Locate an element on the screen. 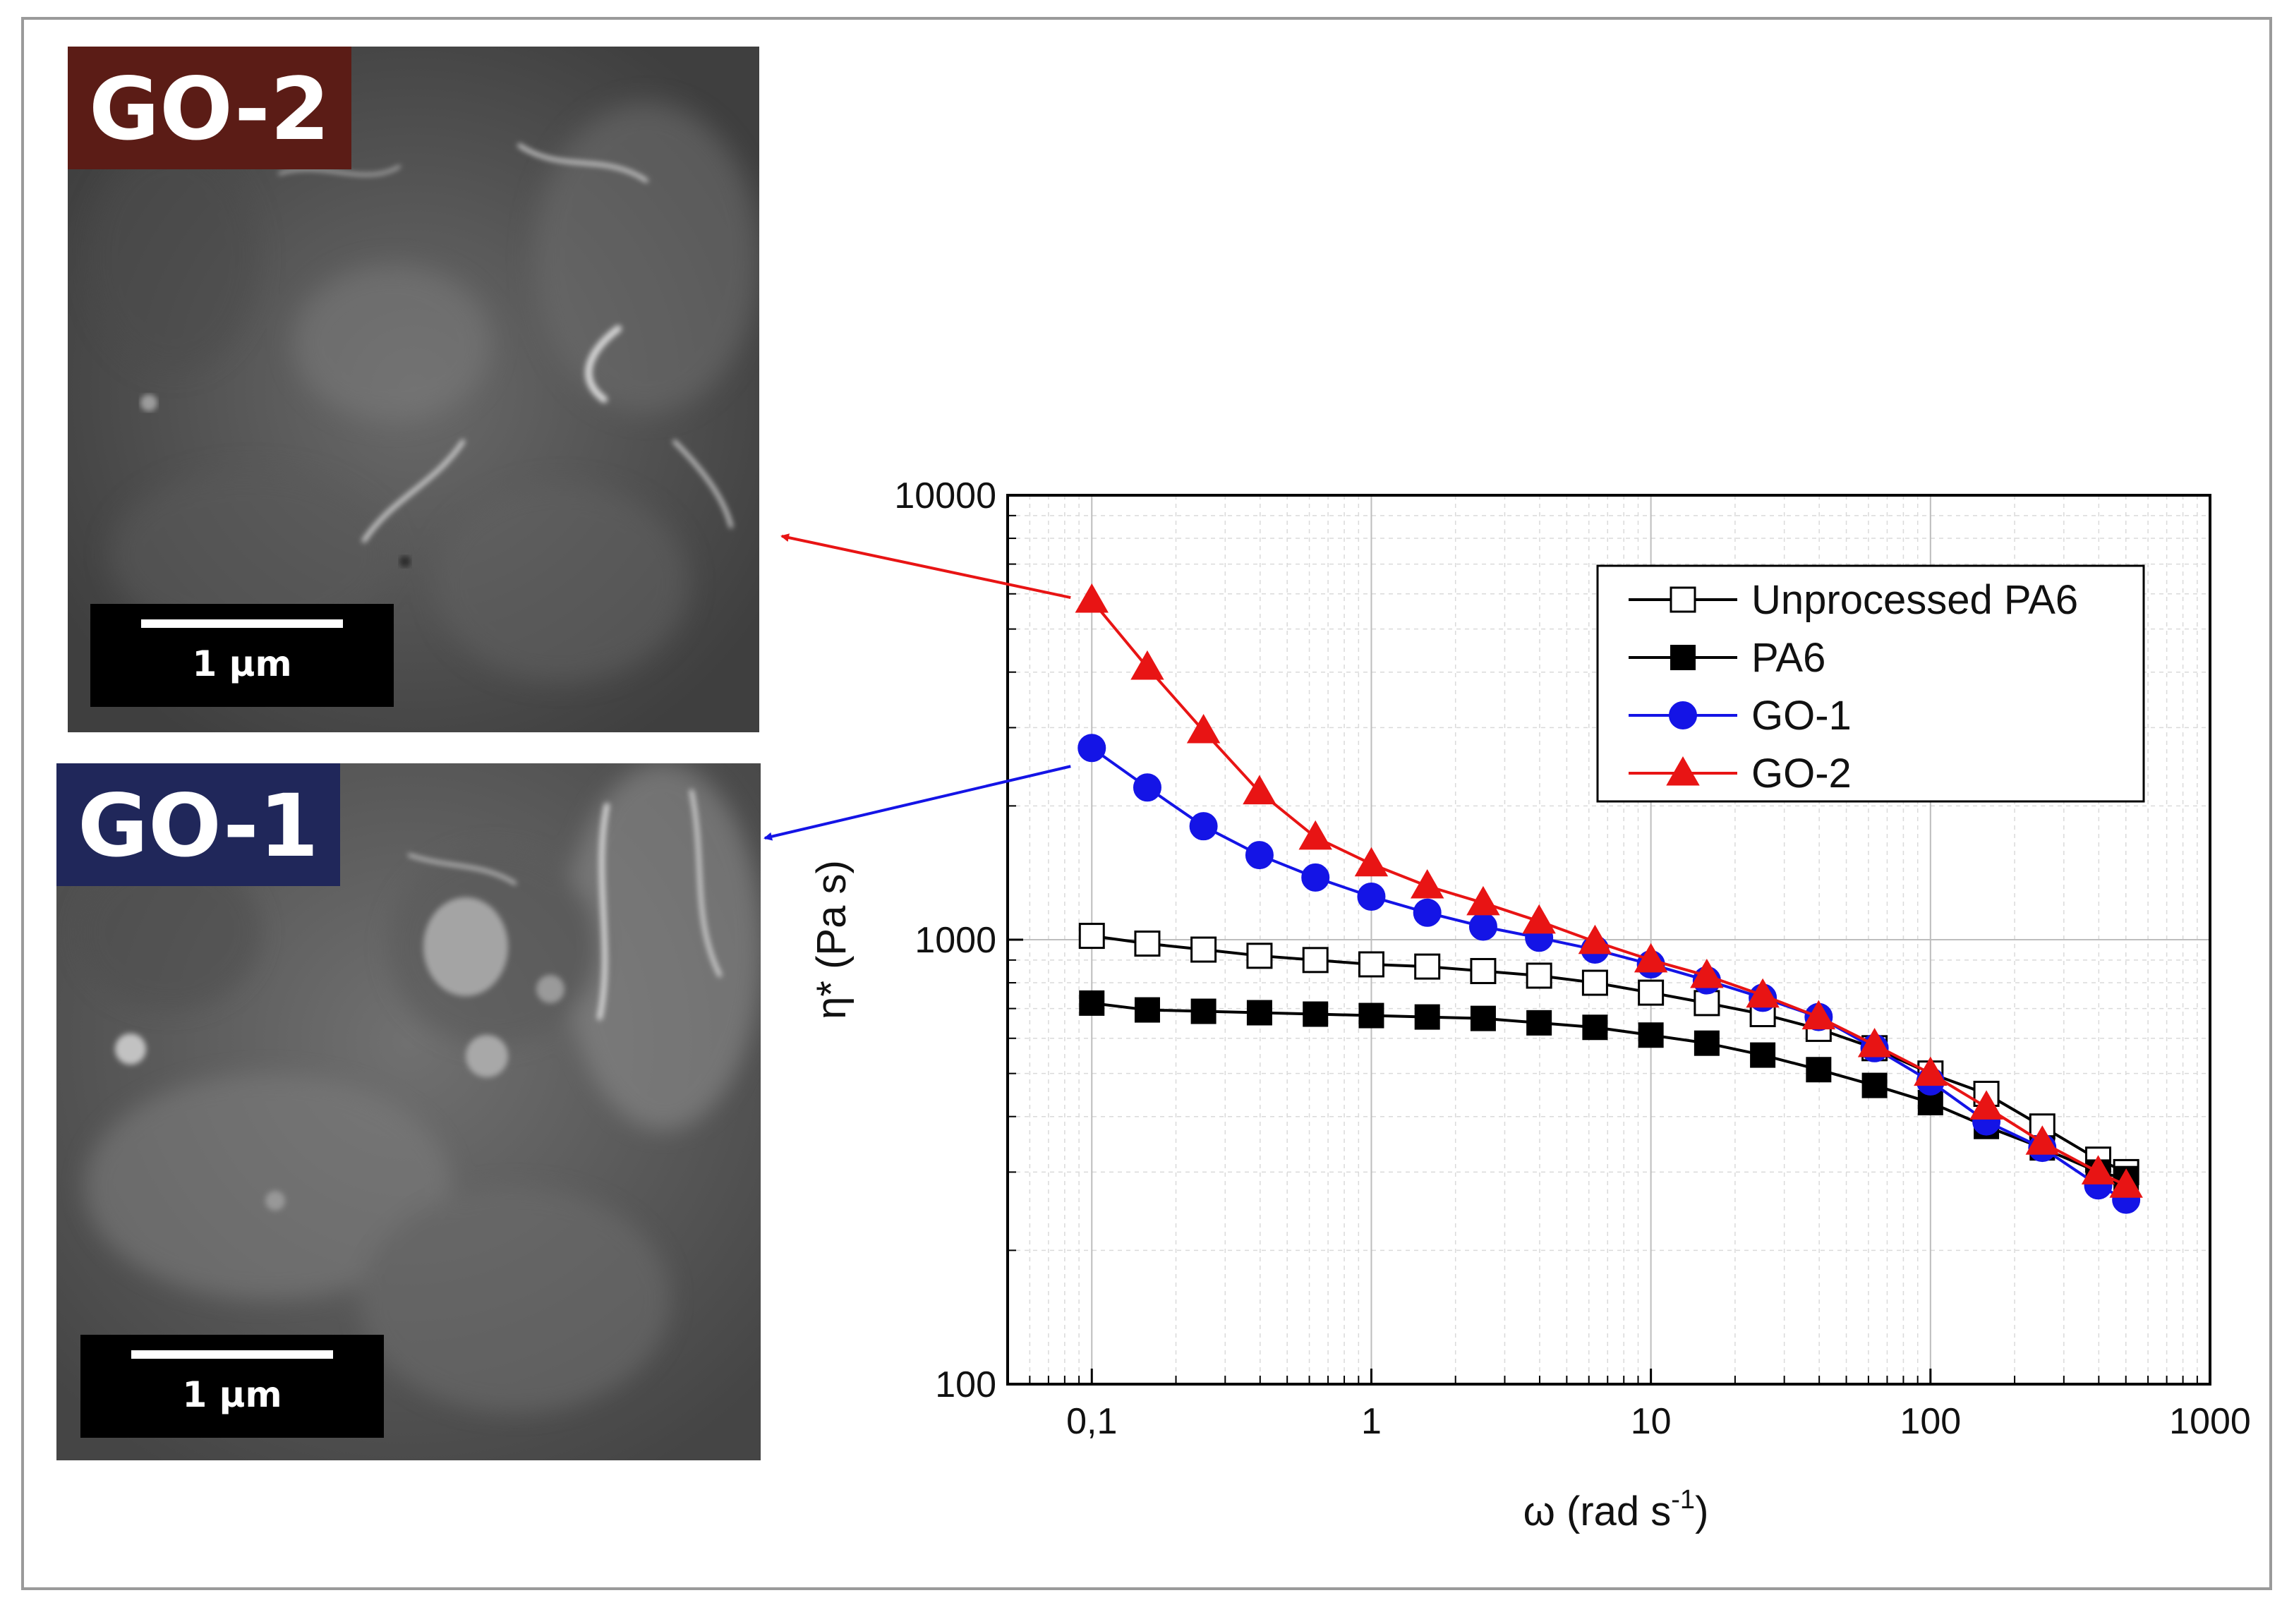  legend-label: Unprocessed PA6 is located at coordinates (1915, 600).